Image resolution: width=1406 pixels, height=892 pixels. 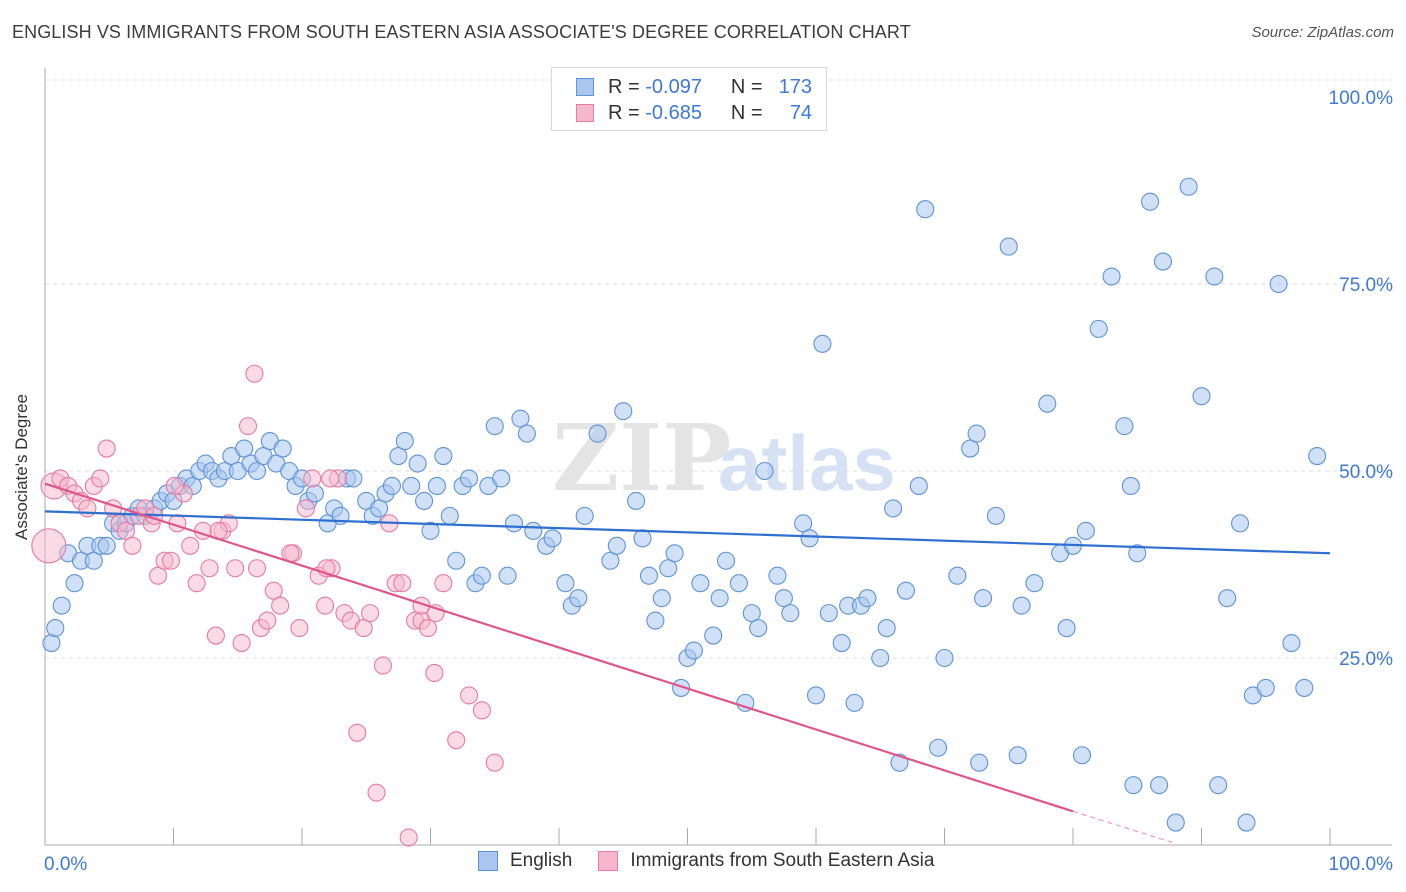 I want to click on r-label: R =, so click(x=624, y=112).